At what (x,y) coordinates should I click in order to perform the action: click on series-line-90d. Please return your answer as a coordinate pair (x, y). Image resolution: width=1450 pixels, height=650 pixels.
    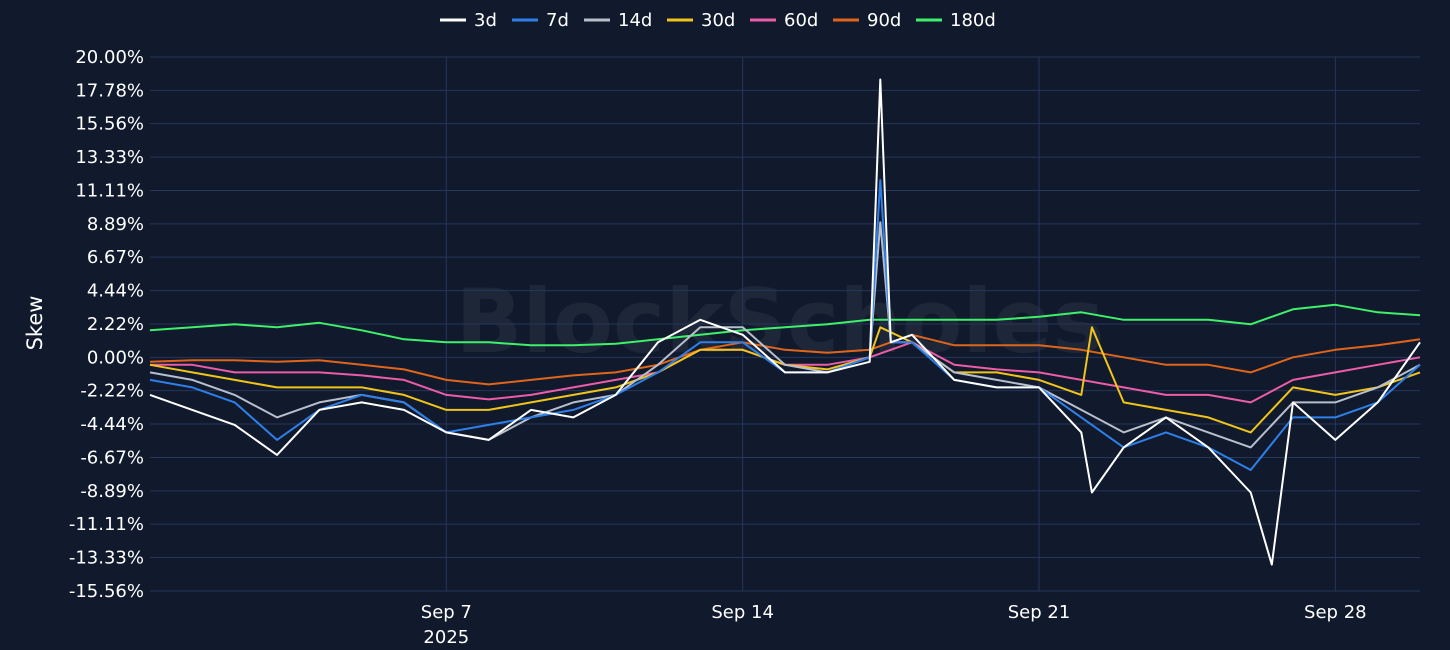
    Looking at the image, I should click on (785, 359).